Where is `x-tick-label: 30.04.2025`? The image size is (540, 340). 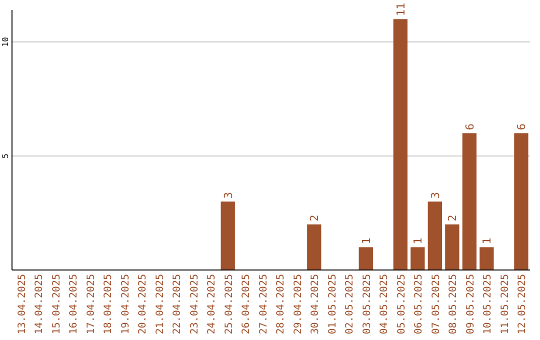
x-tick-label: 30.04.2025 is located at coordinates (316, 304).